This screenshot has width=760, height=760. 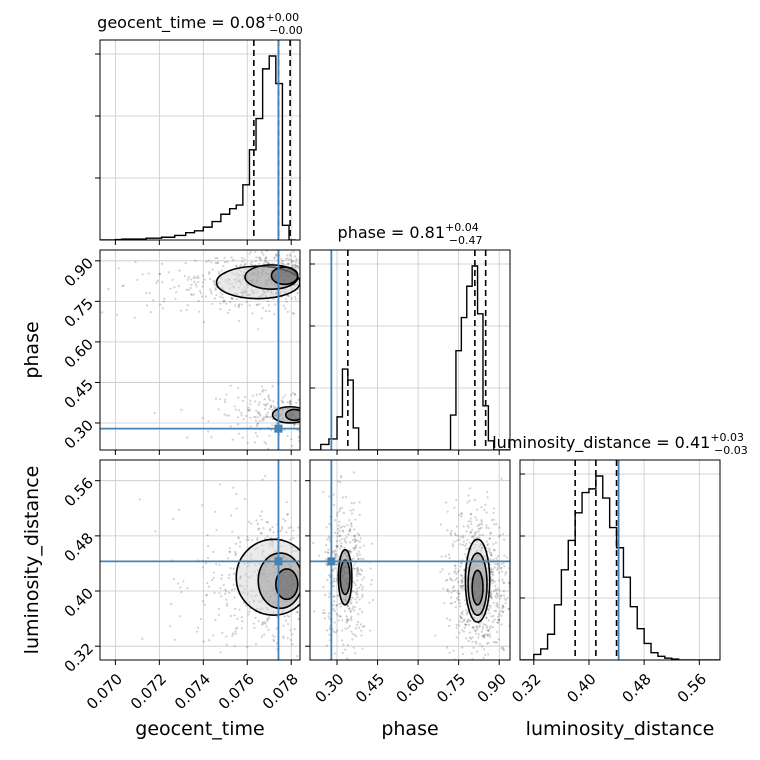 I want to click on y-tick-label: 0.30, so click(x=79, y=434).